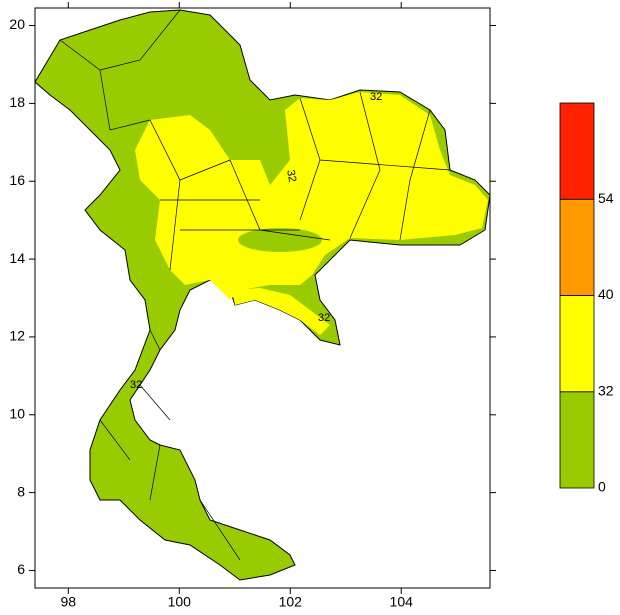 This screenshot has height=615, width=620. Describe the element at coordinates (606, 294) in the screenshot. I see `colorbar-label: 40` at that location.